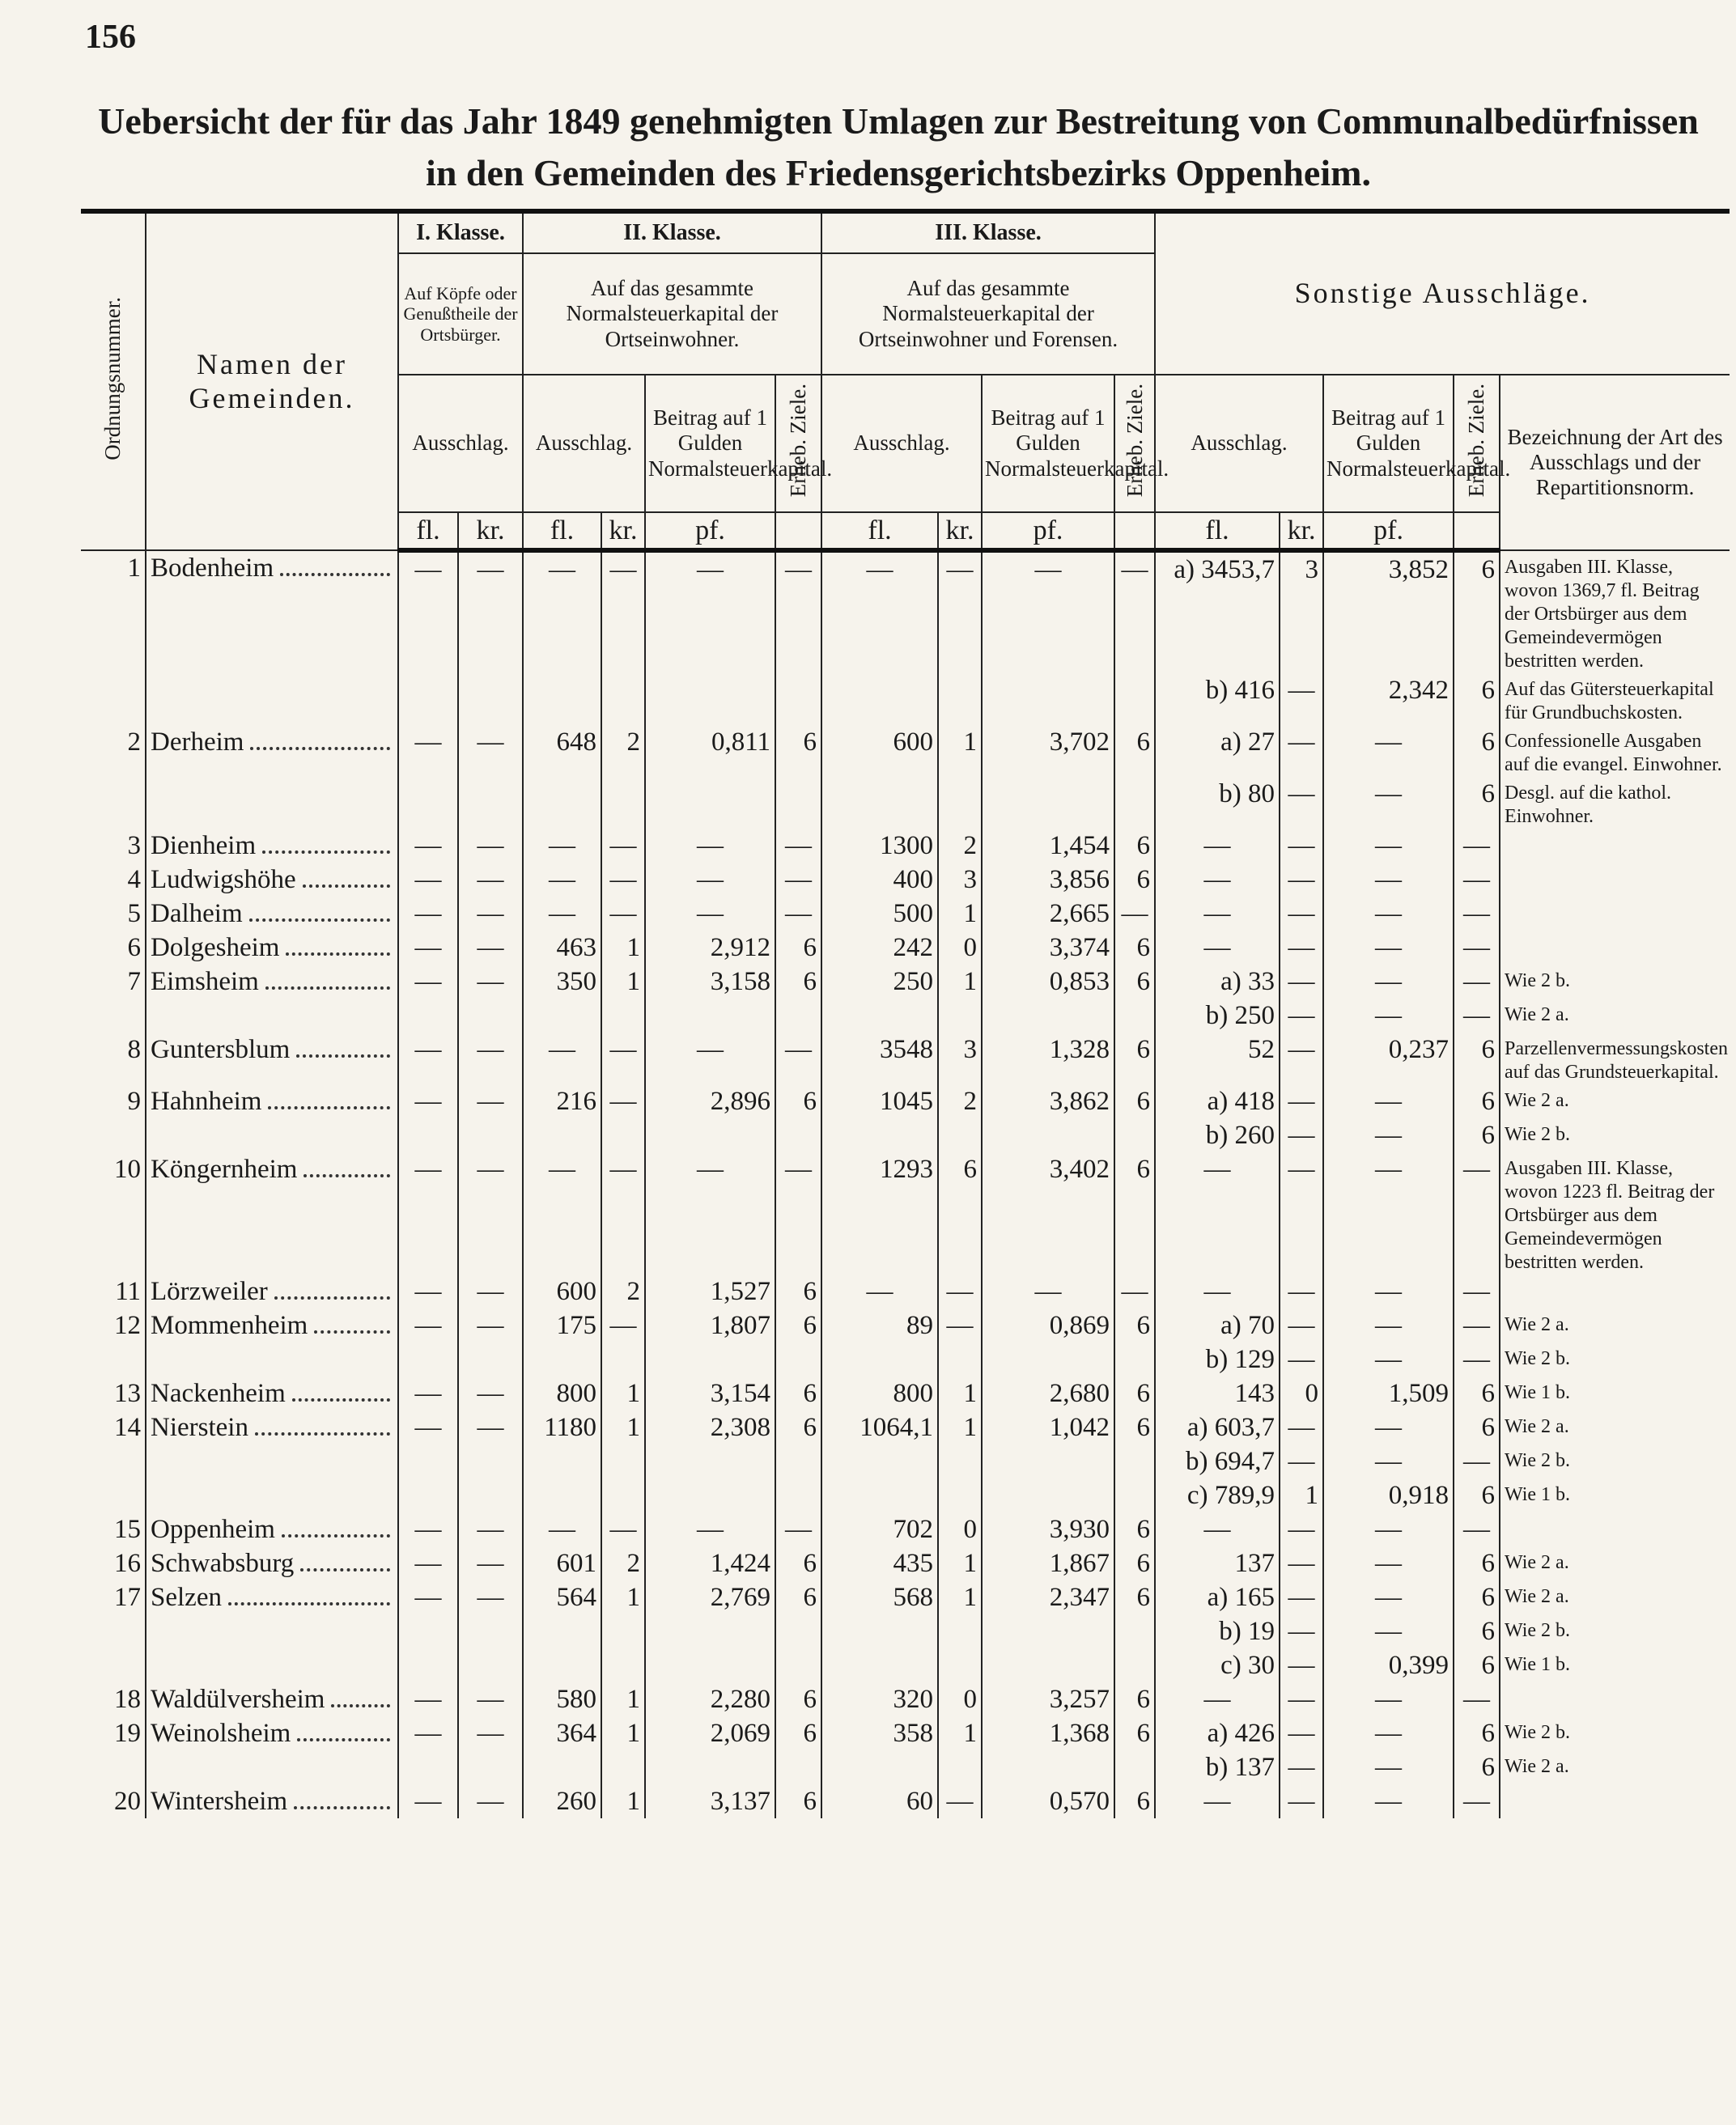 This screenshot has height=2125, width=1736. I want to click on name-with-leader: Dalheim, so click(272, 914).